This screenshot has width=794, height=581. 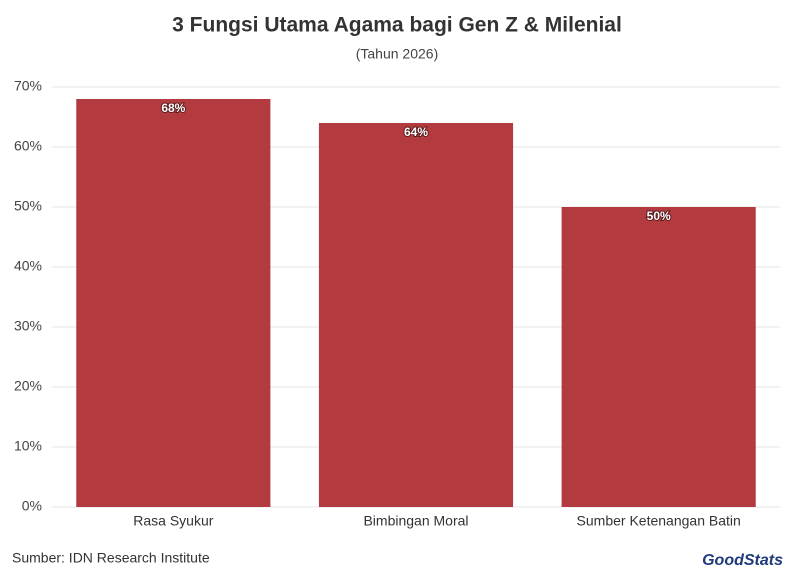 What do you see at coordinates (173, 521) in the screenshot?
I see `x-tick-label: Rasa Syukur` at bounding box center [173, 521].